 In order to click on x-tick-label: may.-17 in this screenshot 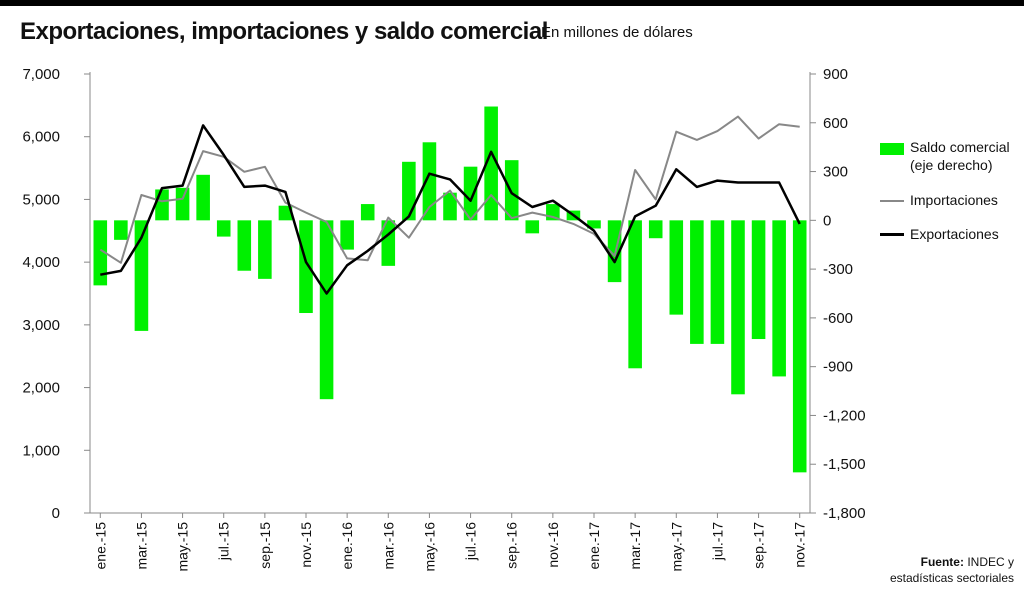, I will do `click(676, 547)`.